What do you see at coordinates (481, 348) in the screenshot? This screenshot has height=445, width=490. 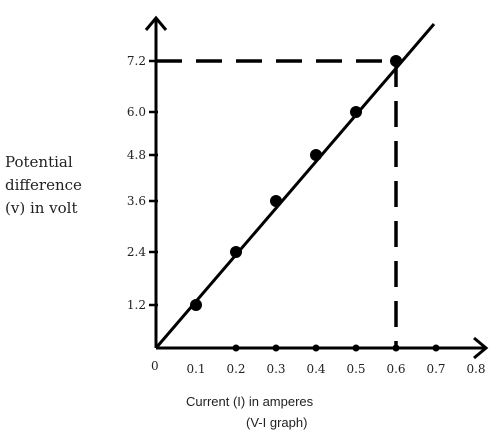 I see `x-axis-arrow` at bounding box center [481, 348].